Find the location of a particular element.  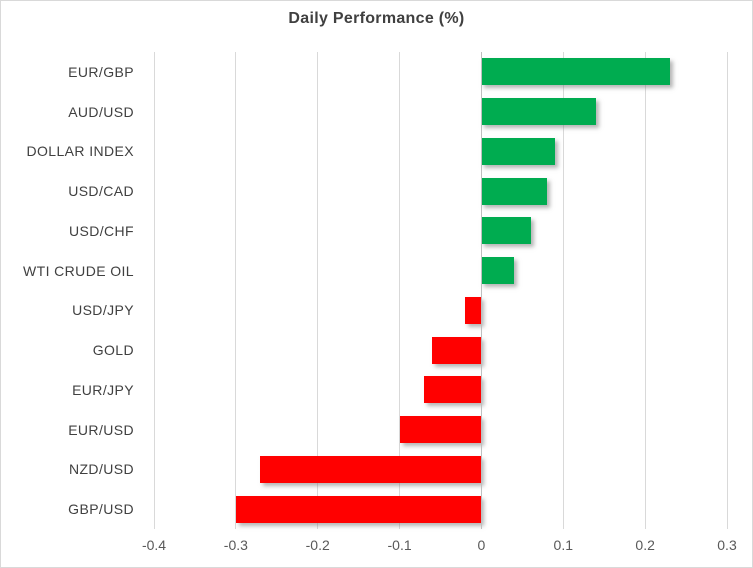

category-label: USD/CAD is located at coordinates (101, 191).